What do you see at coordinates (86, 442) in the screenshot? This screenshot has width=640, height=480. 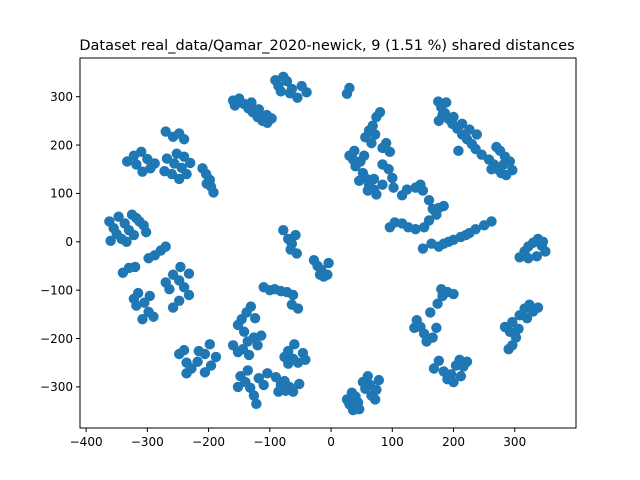 I see `x-tick-label: −400` at bounding box center [86, 442].